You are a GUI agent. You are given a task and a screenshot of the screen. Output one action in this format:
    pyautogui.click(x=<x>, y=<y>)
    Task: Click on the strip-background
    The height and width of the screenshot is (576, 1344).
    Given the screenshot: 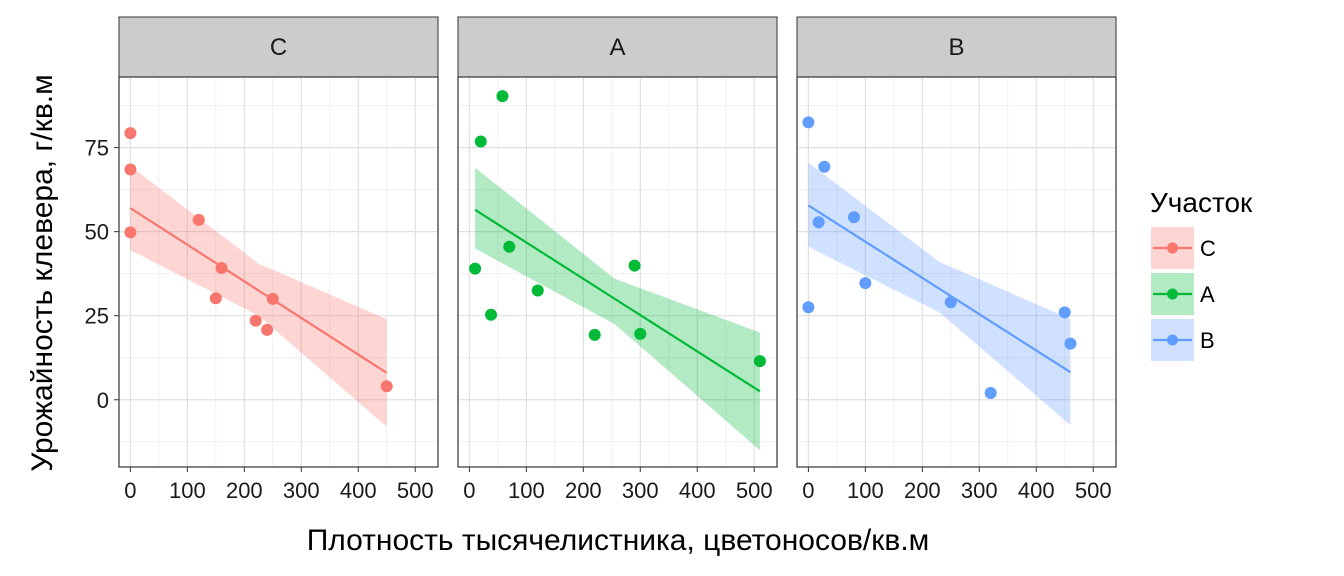 What is the action you would take?
    pyautogui.click(x=278, y=47)
    